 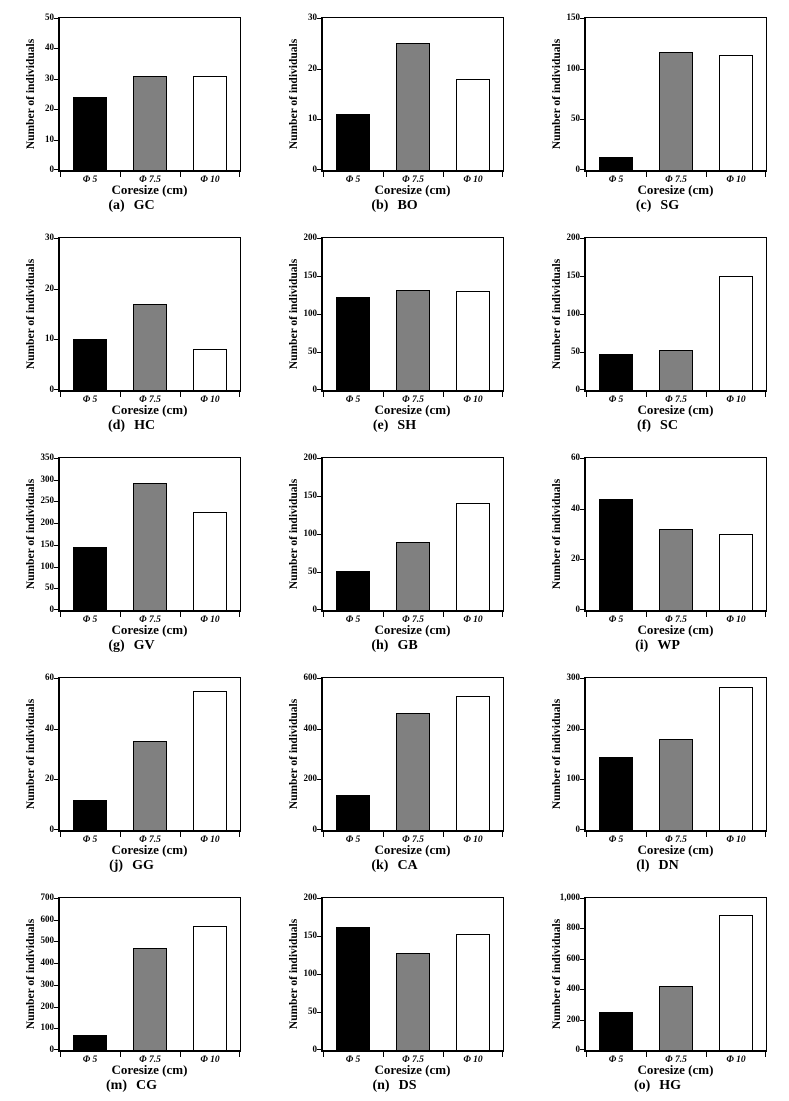 I want to click on chart-caption: (h) GB, so click(x=394, y=646).